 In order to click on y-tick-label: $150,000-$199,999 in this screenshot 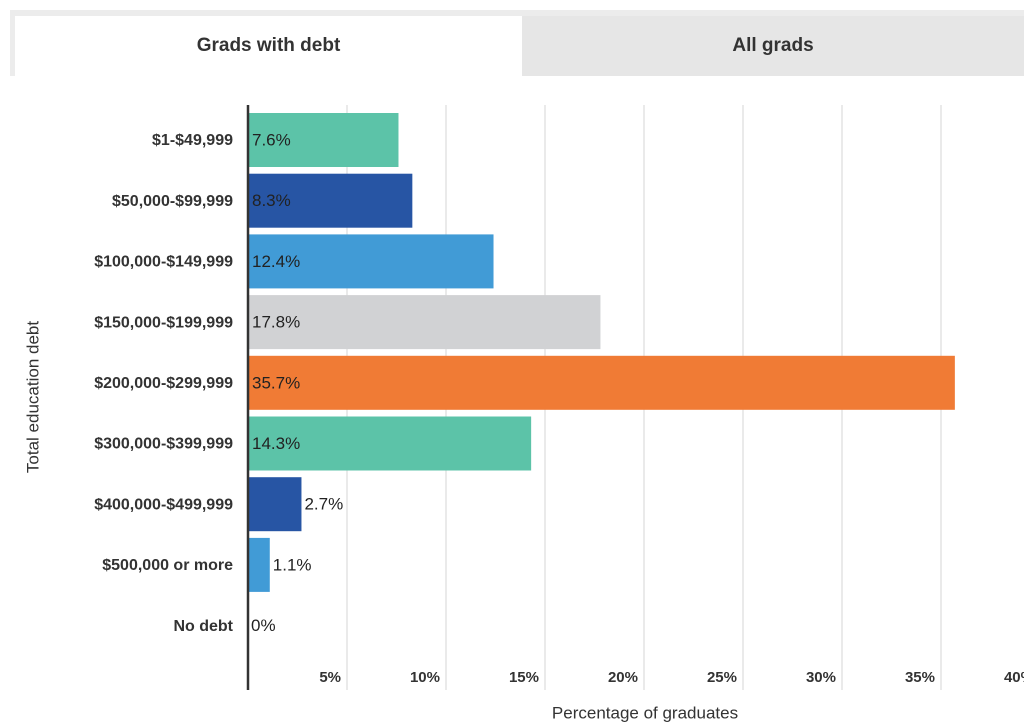, I will do `click(163, 322)`.